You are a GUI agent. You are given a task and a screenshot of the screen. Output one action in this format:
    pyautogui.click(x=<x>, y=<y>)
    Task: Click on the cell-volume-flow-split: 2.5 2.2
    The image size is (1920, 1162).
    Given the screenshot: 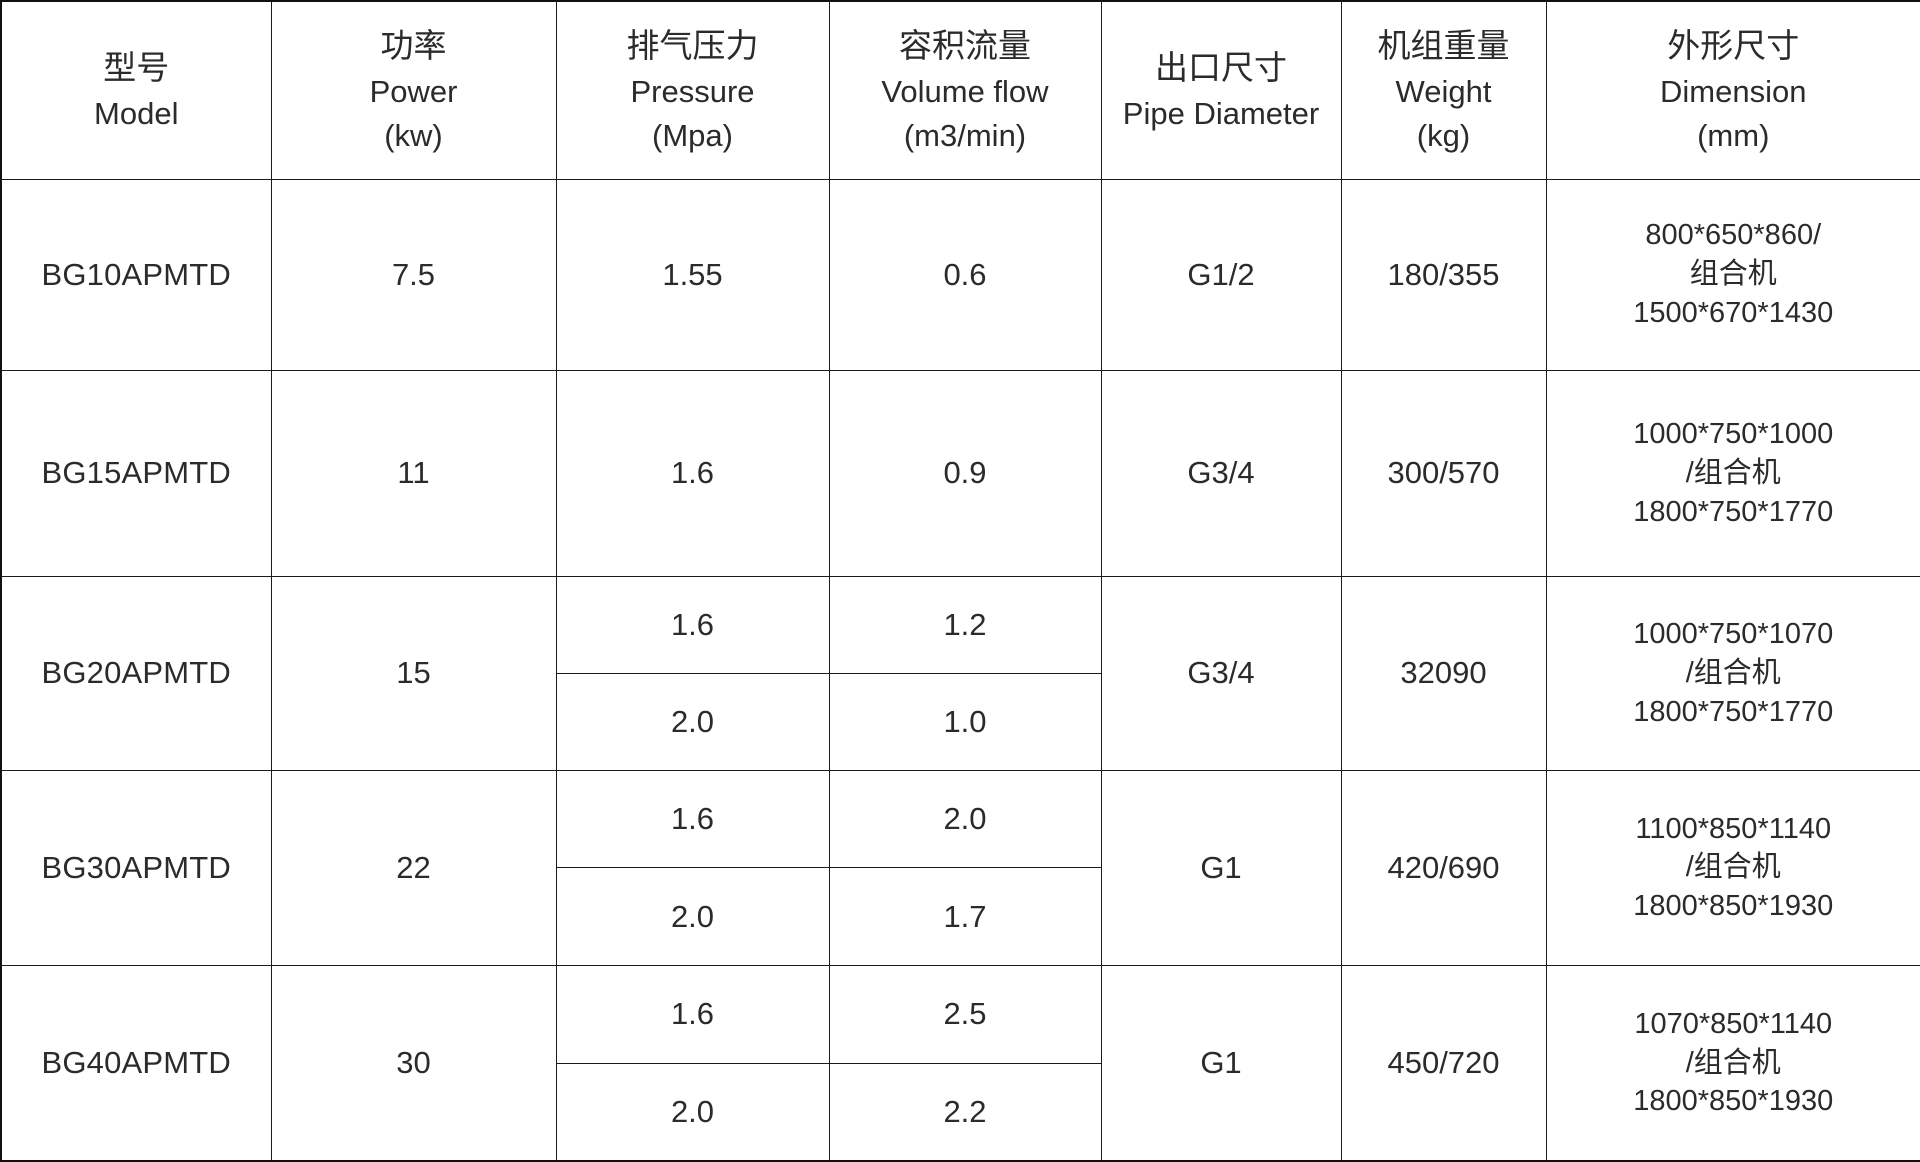 What is the action you would take?
    pyautogui.click(x=965, y=1063)
    